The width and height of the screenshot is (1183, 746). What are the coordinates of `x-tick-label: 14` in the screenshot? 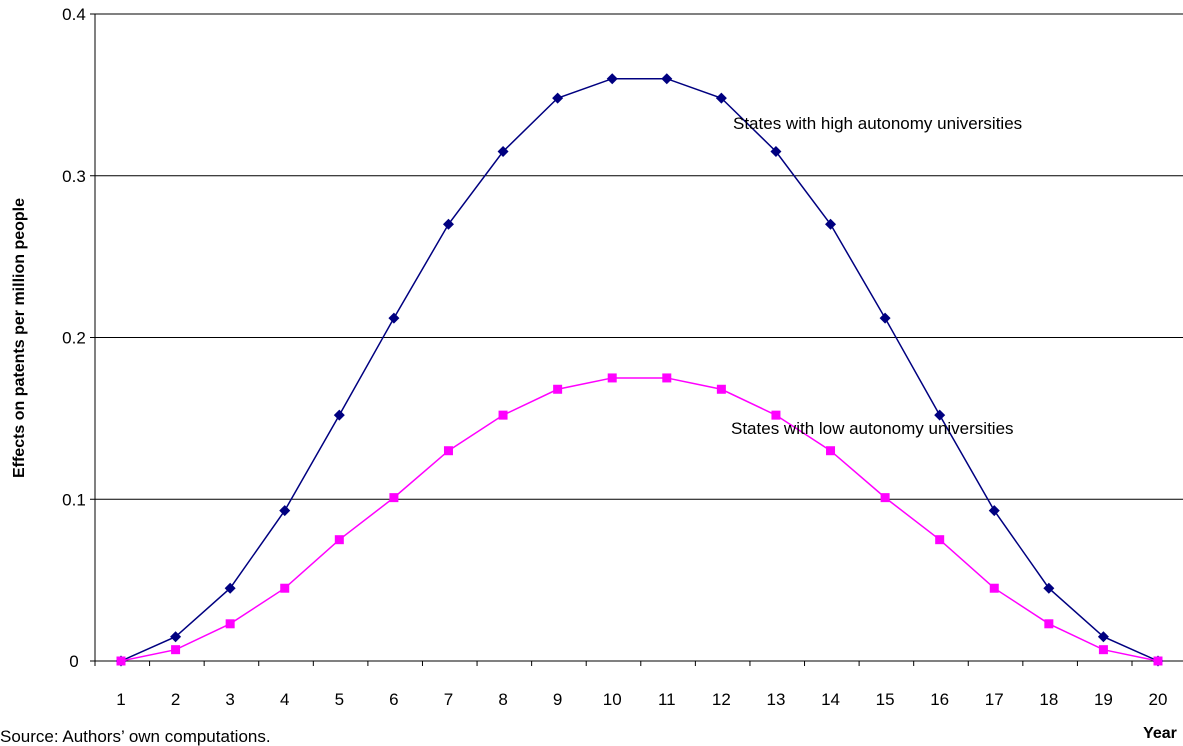 It's located at (830, 699).